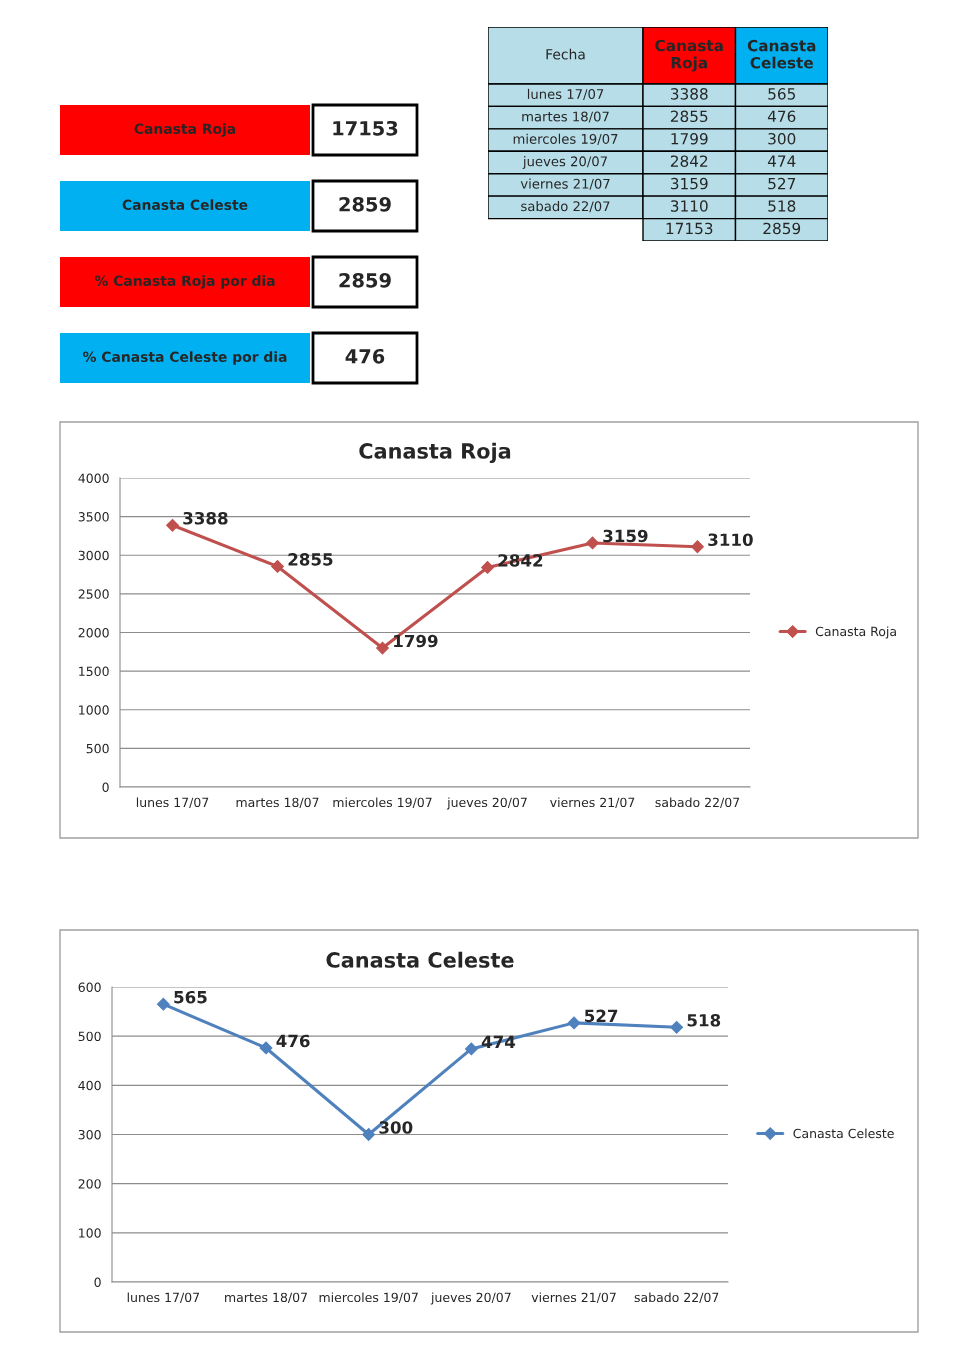 This screenshot has width=968, height=1364. Describe the element at coordinates (185, 205) in the screenshot. I see `category-label: Canasta Celeste` at that location.